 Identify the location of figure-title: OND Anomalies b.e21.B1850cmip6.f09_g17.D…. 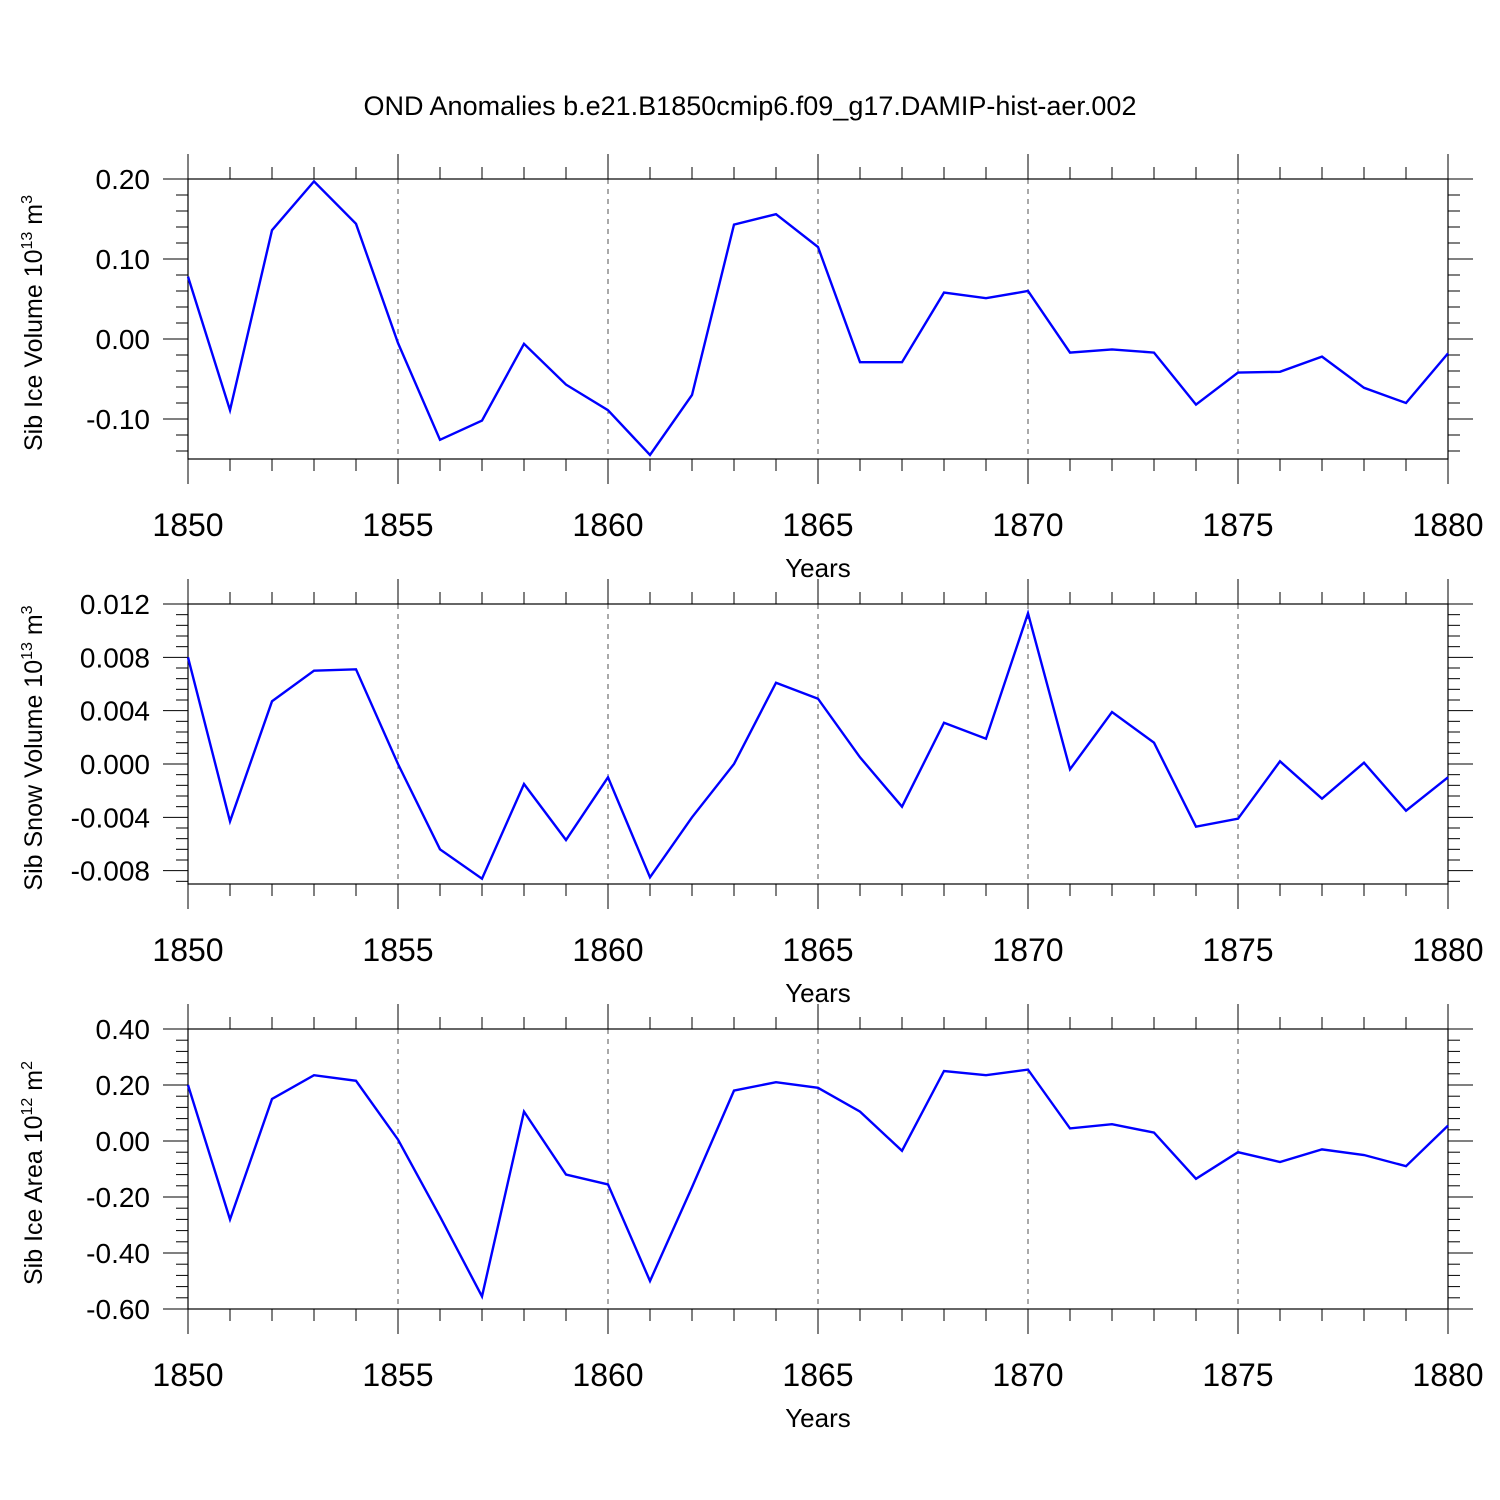
(750, 106).